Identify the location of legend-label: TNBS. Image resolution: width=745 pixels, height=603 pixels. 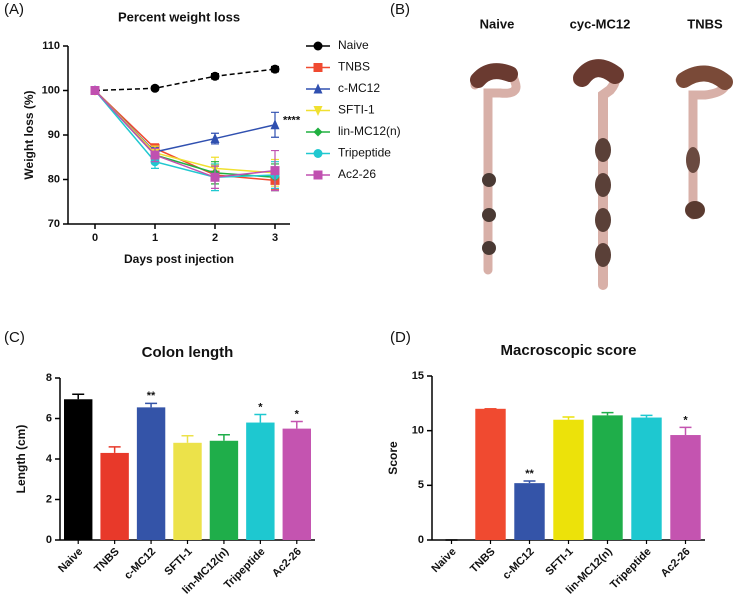
(354, 67).